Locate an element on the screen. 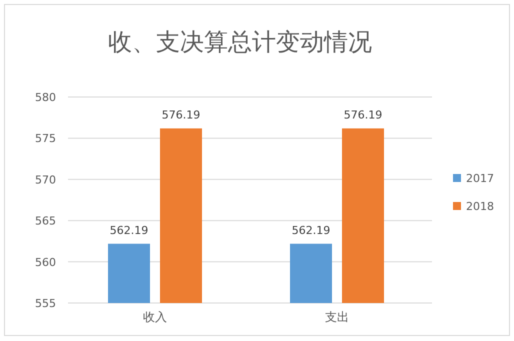  legend-label: 2017 is located at coordinates (480, 178).